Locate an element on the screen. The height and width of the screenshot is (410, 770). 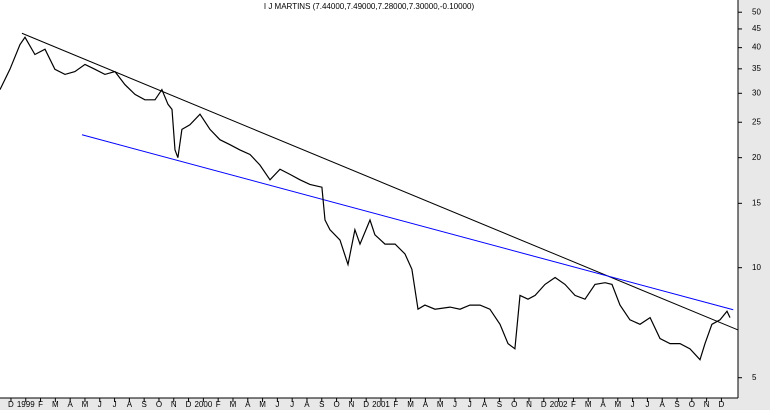
x-tick-label: 1999 is located at coordinates (26, 404).